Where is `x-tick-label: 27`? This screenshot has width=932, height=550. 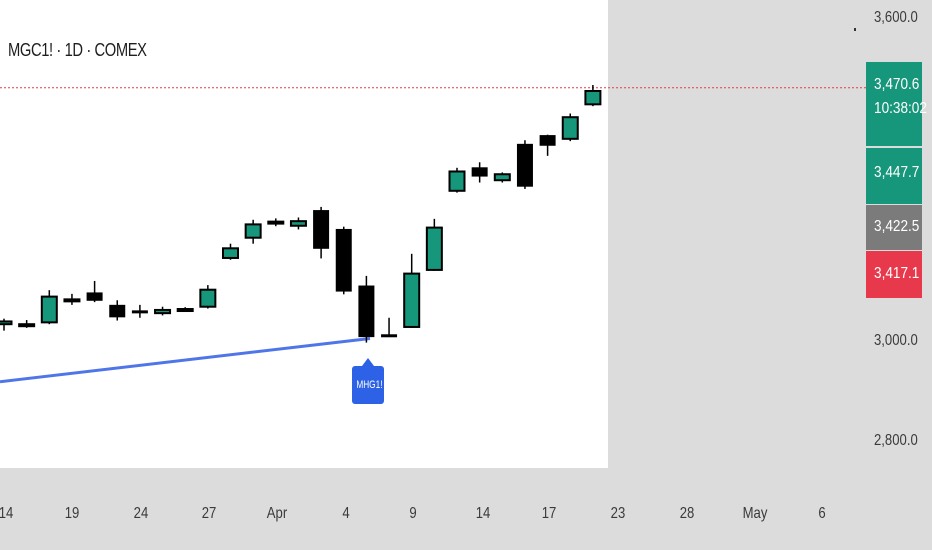 x-tick-label: 27 is located at coordinates (209, 513).